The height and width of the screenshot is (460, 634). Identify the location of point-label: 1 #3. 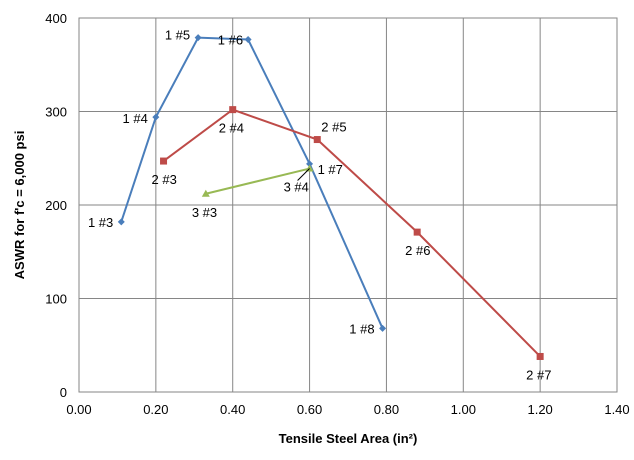
(100, 222).